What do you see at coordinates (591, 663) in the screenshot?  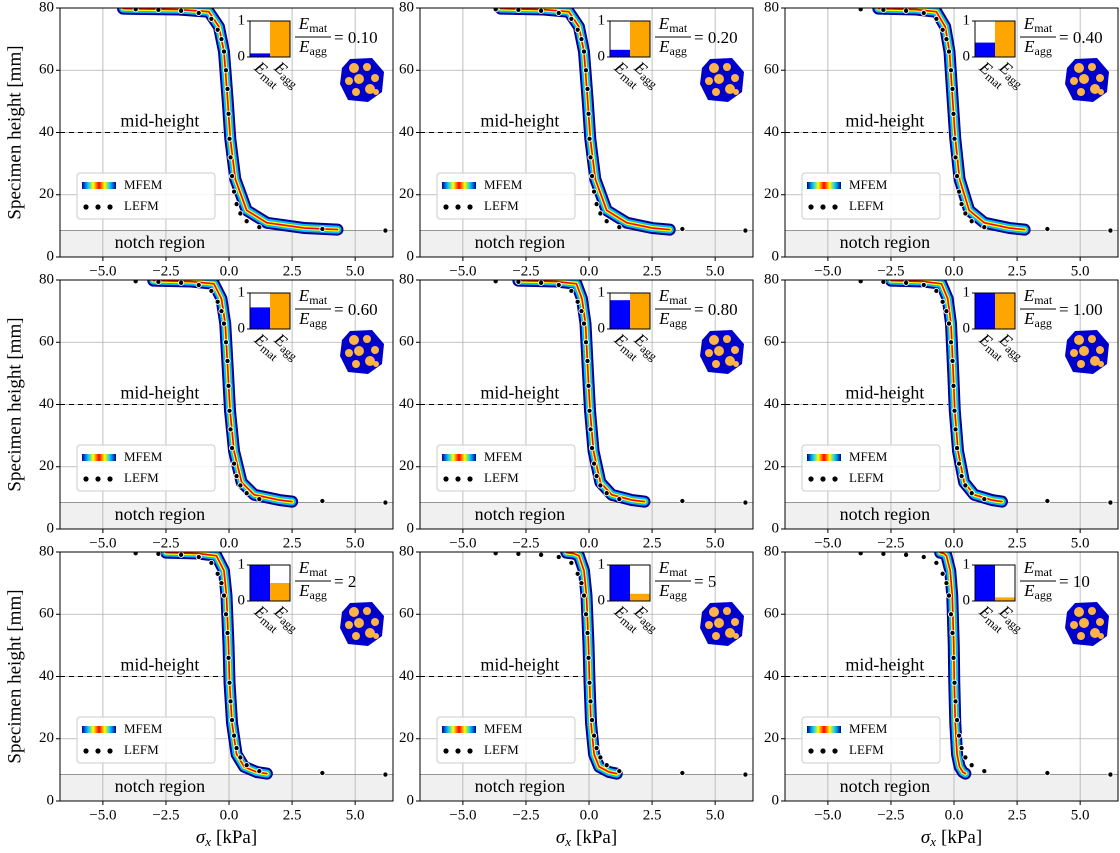 I see `mfem-band` at bounding box center [591, 663].